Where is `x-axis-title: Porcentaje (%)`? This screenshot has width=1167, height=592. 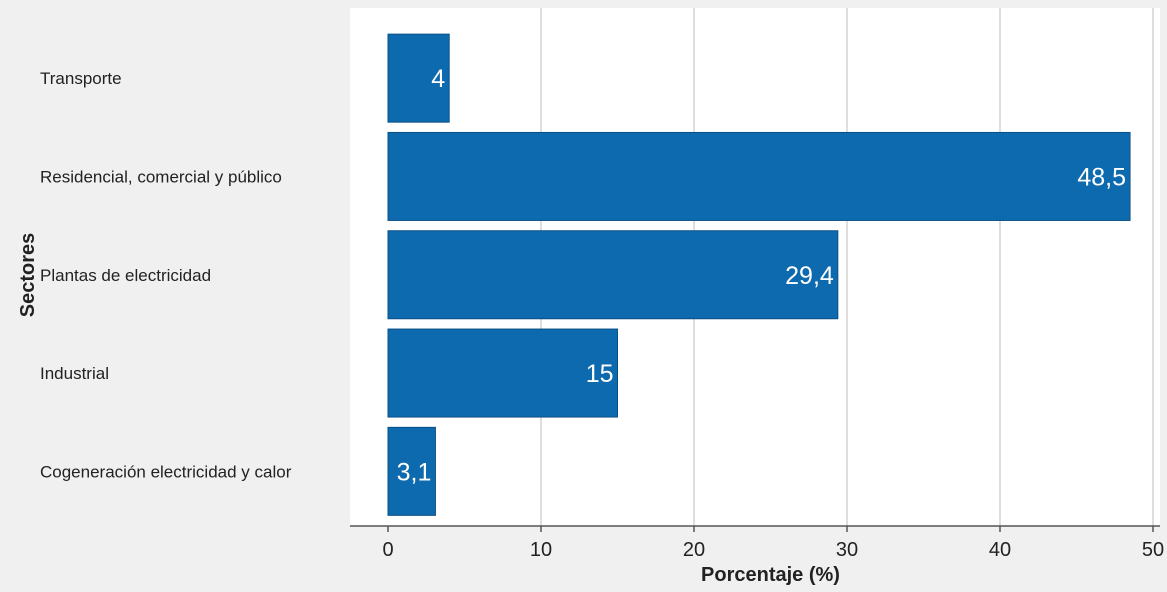 x-axis-title: Porcentaje (%) is located at coordinates (770, 575).